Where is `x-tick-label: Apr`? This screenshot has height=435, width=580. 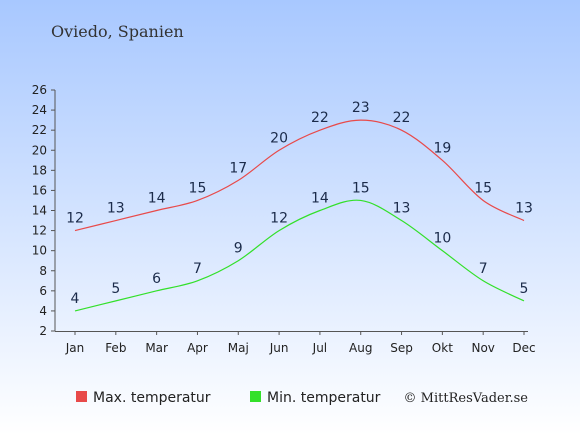
x-tick-label: Apr is located at coordinates (197, 348).